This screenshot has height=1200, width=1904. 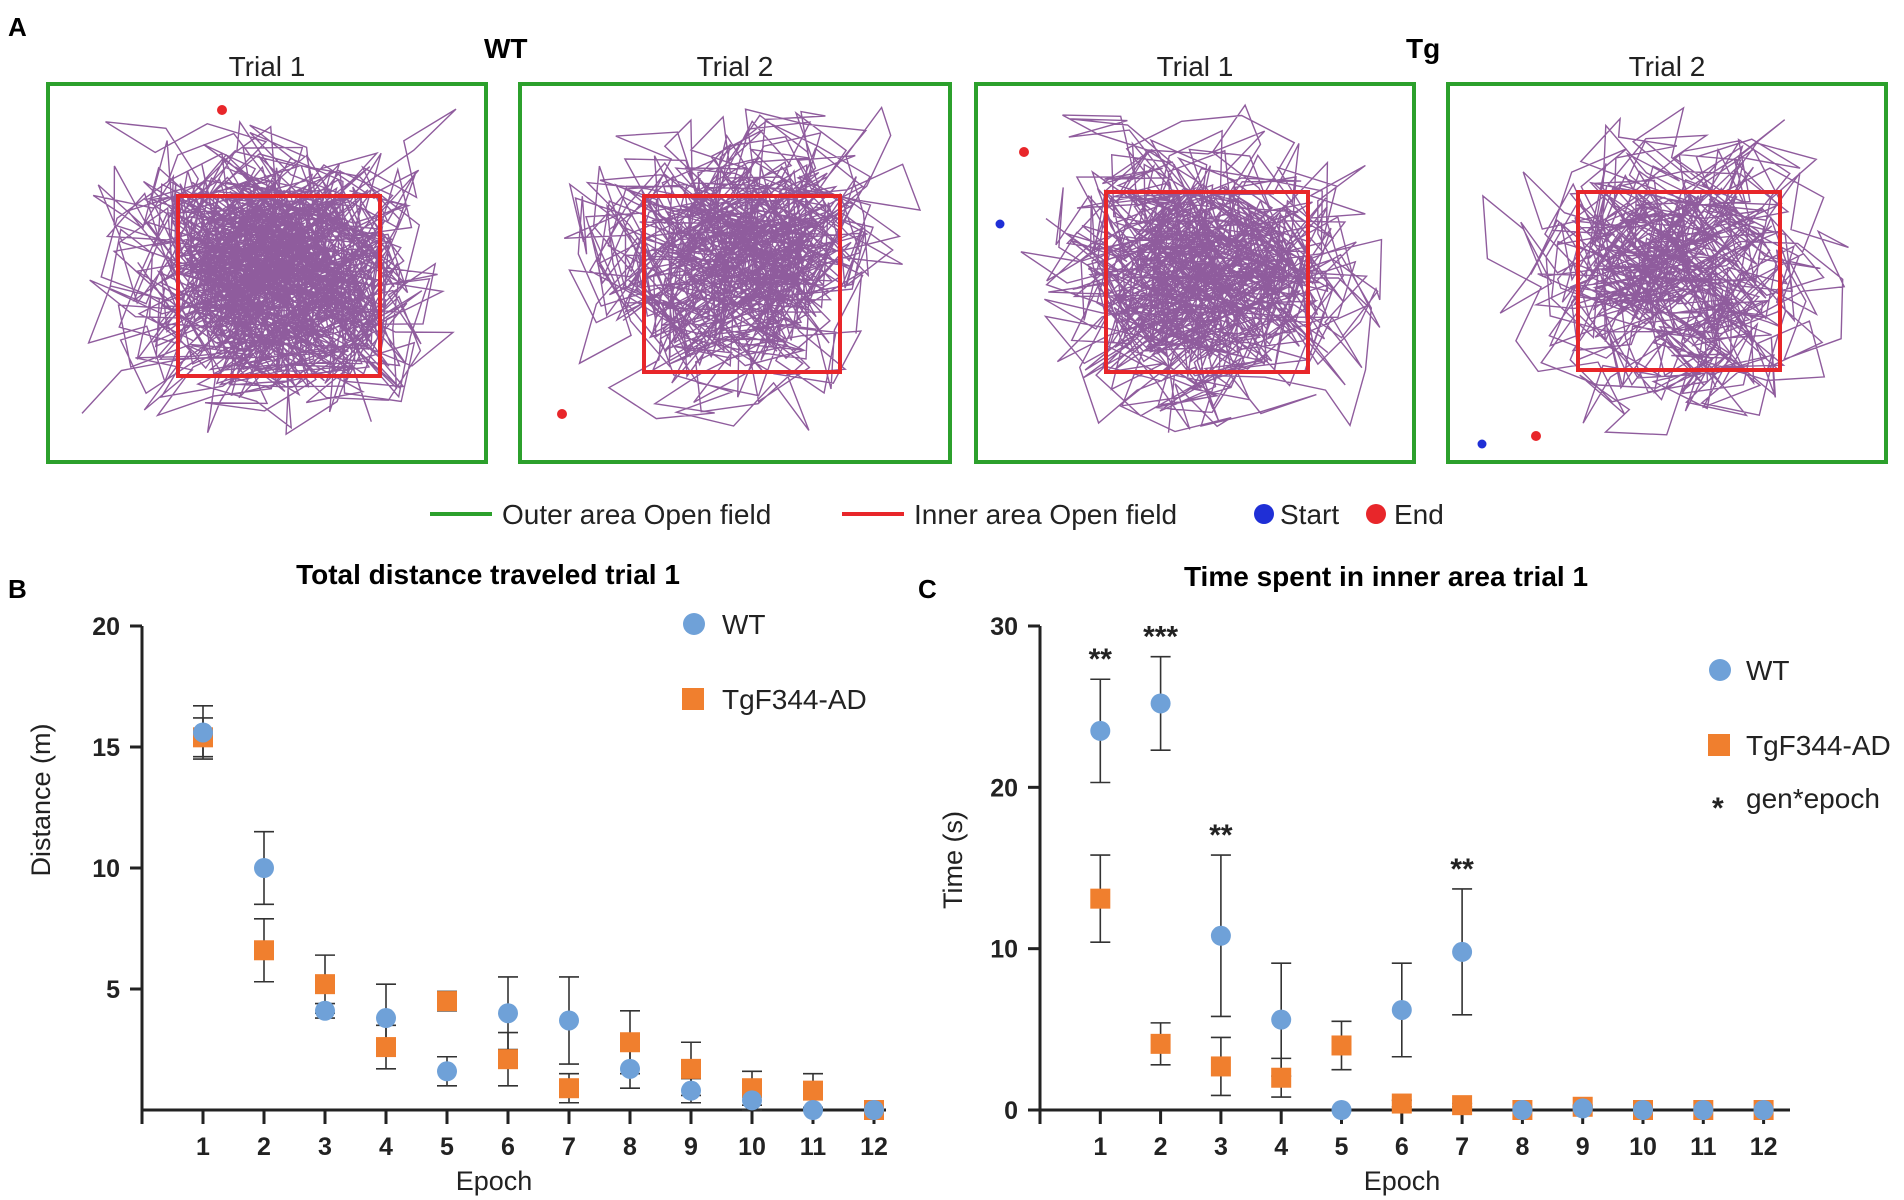 What do you see at coordinates (106, 627) in the screenshot?
I see `y-tick-label: 20` at bounding box center [106, 627].